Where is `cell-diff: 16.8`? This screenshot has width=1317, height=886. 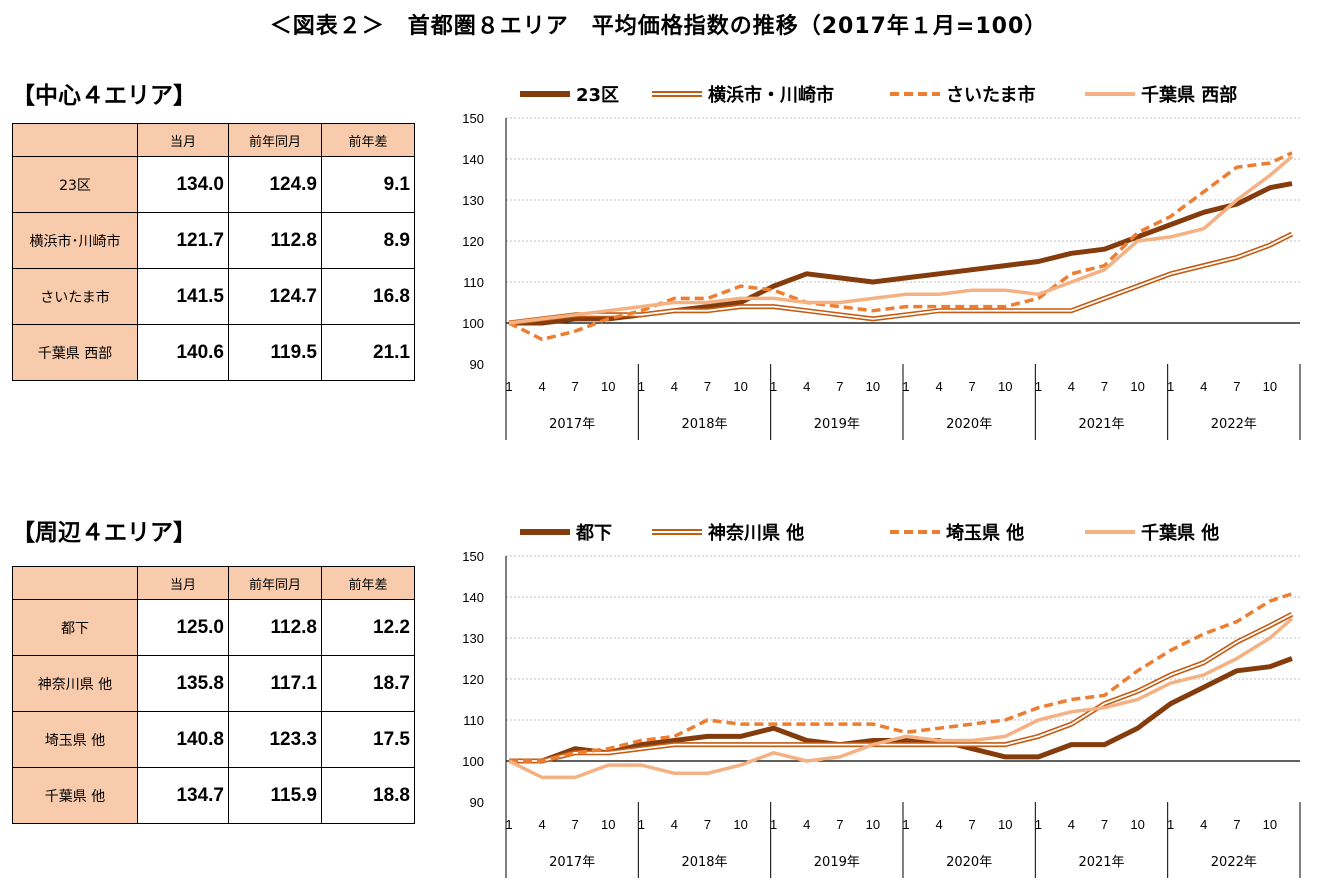
cell-diff: 16.8 is located at coordinates (368, 296).